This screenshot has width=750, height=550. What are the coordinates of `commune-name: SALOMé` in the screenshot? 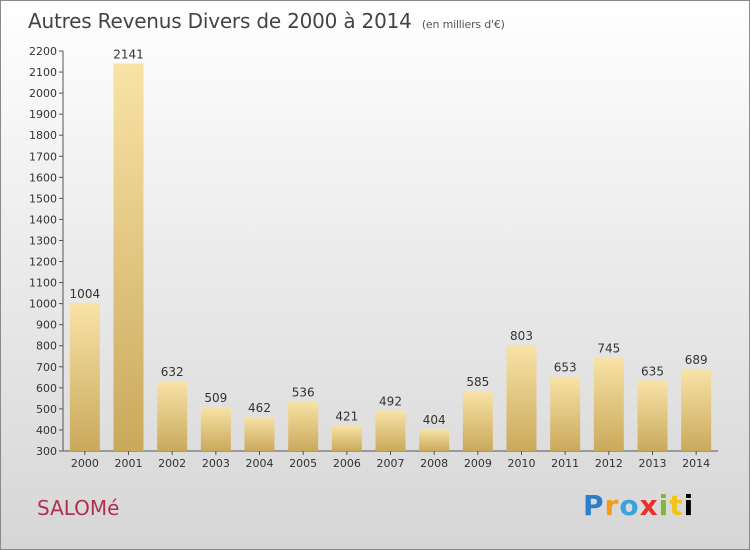 It's located at (78, 508).